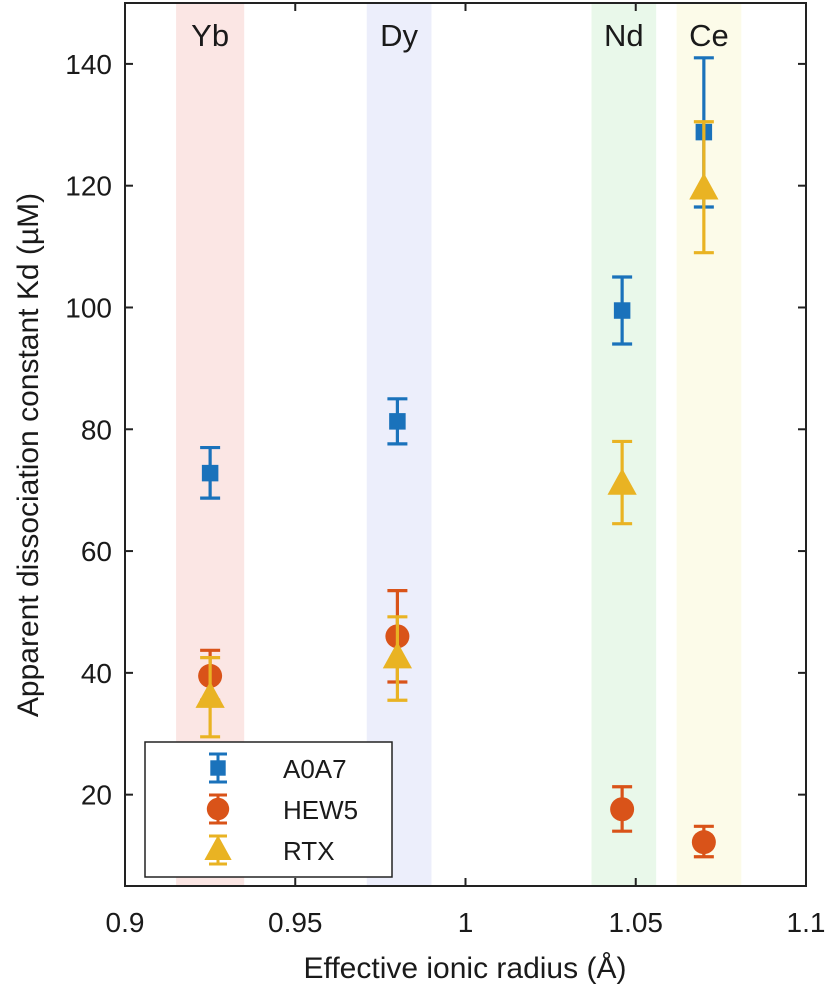 The image size is (827, 997). Describe the element at coordinates (28, 455) in the screenshot. I see `y-axis-label: Apparent dissociation constant Kd (µM)` at that location.